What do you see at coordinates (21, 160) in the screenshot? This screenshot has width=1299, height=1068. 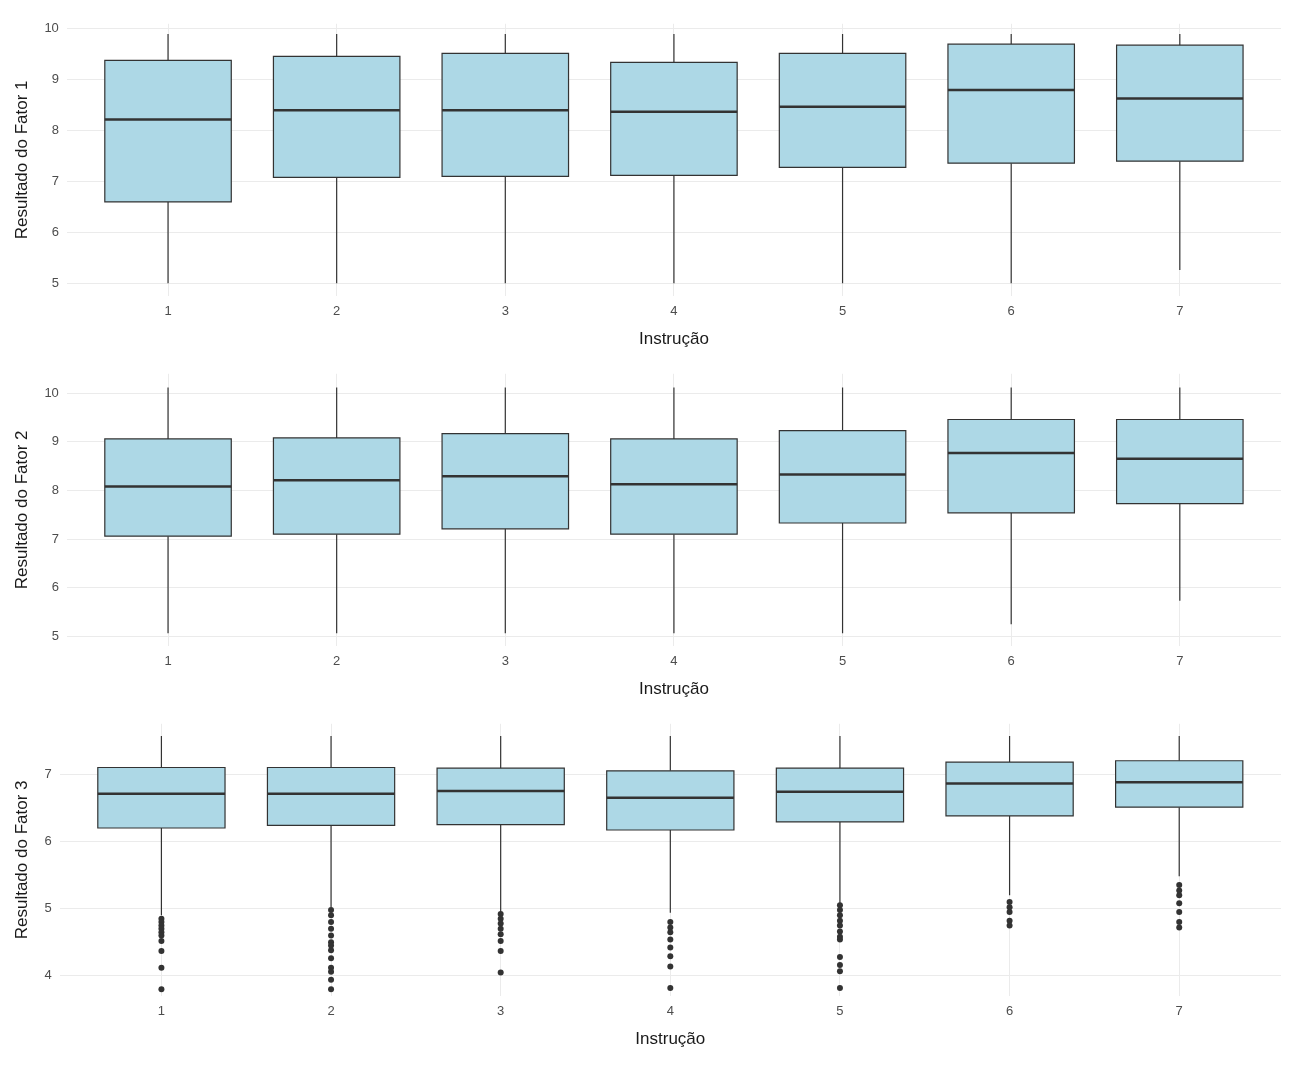 I see `y-axis-title: Resultado do Fator 1` at bounding box center [21, 160].